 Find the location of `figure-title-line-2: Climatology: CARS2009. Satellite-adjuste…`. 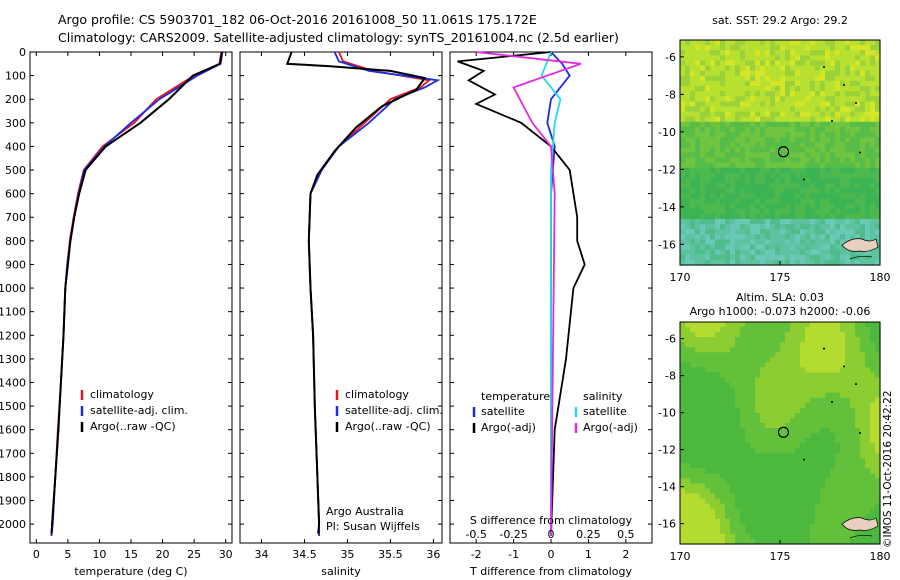

figure-title-line-2: Climatology: CARS2009. Satellite-adjuste… is located at coordinates (338, 37).